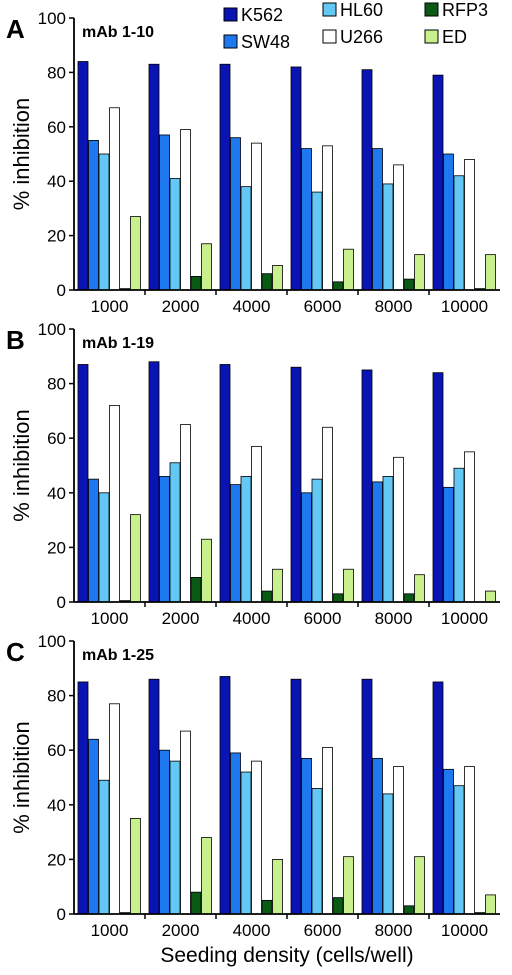 This screenshot has width=512, height=975. I want to click on legend-swatch-k562, so click(230, 14).